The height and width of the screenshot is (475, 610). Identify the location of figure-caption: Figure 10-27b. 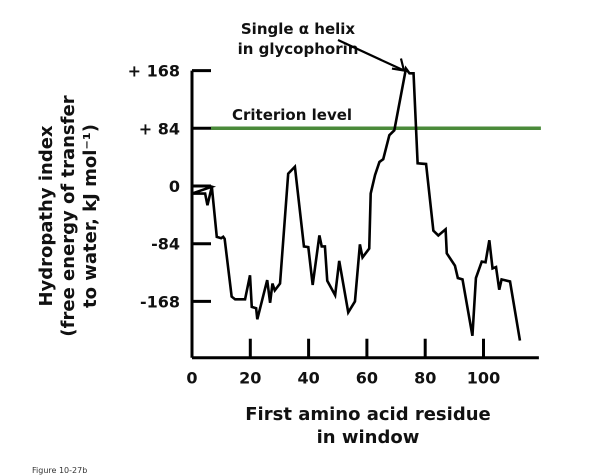
(60, 470).